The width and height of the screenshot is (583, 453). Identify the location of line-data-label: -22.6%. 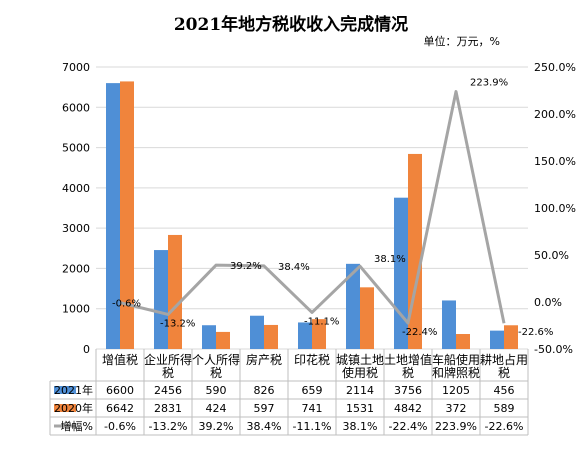
(535, 332).